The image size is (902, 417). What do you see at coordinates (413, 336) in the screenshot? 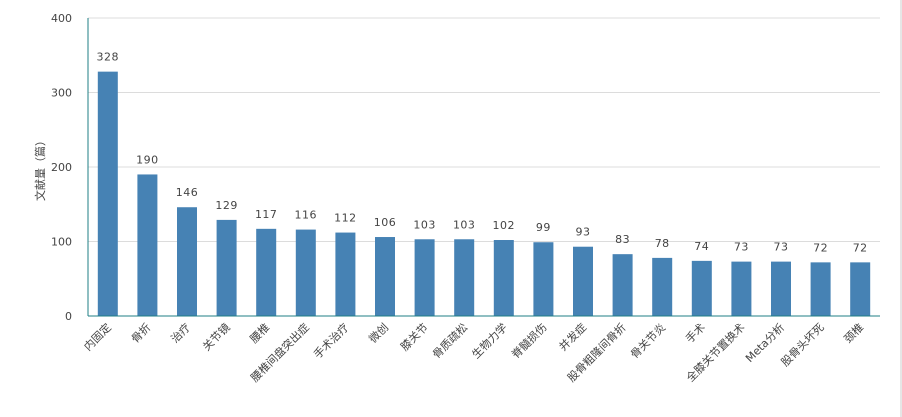
I see `x-category-label: 膝关节` at bounding box center [413, 336].